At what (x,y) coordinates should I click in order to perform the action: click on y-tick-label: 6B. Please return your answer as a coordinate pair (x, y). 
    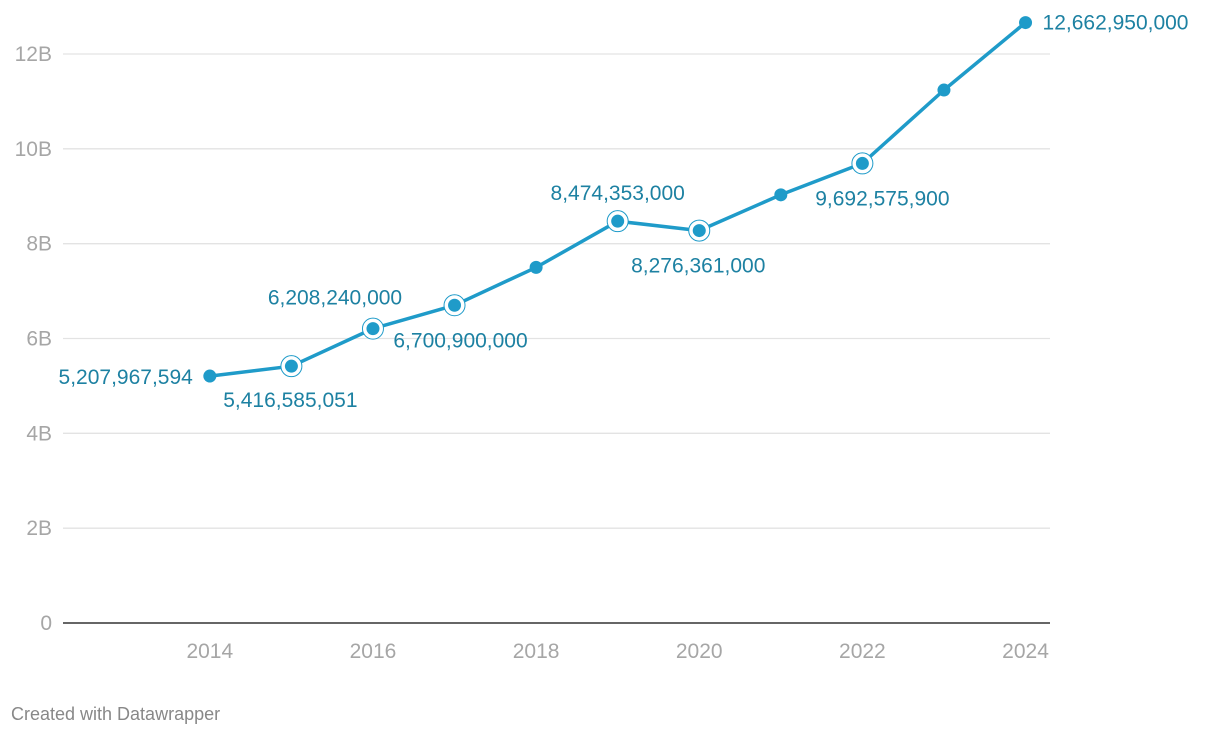
    Looking at the image, I should click on (39, 339).